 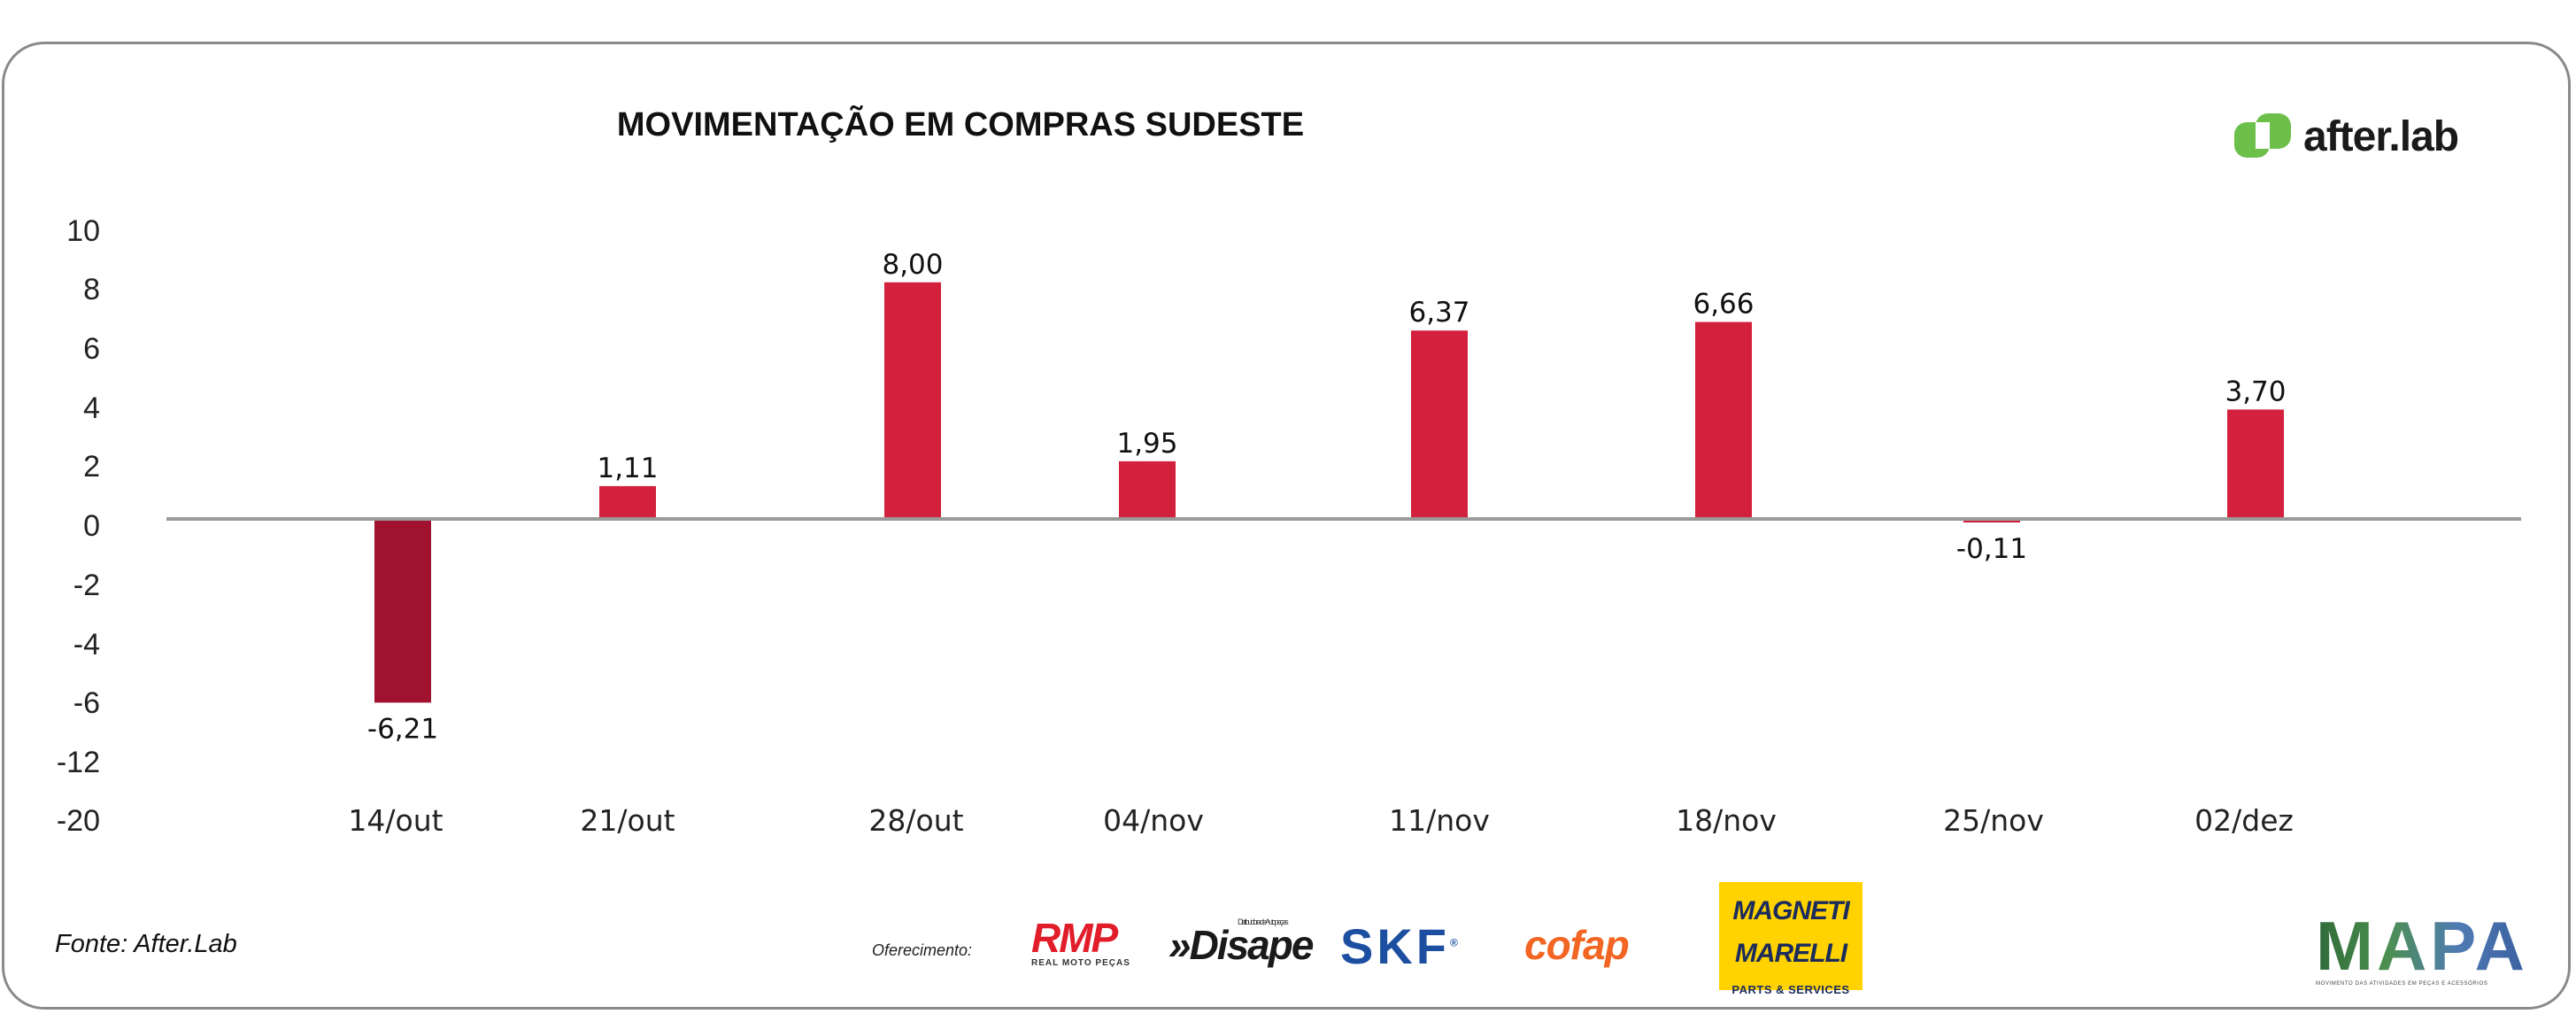 I want to click on mapa-logo-text: MAPA, so click(x=2422, y=946).